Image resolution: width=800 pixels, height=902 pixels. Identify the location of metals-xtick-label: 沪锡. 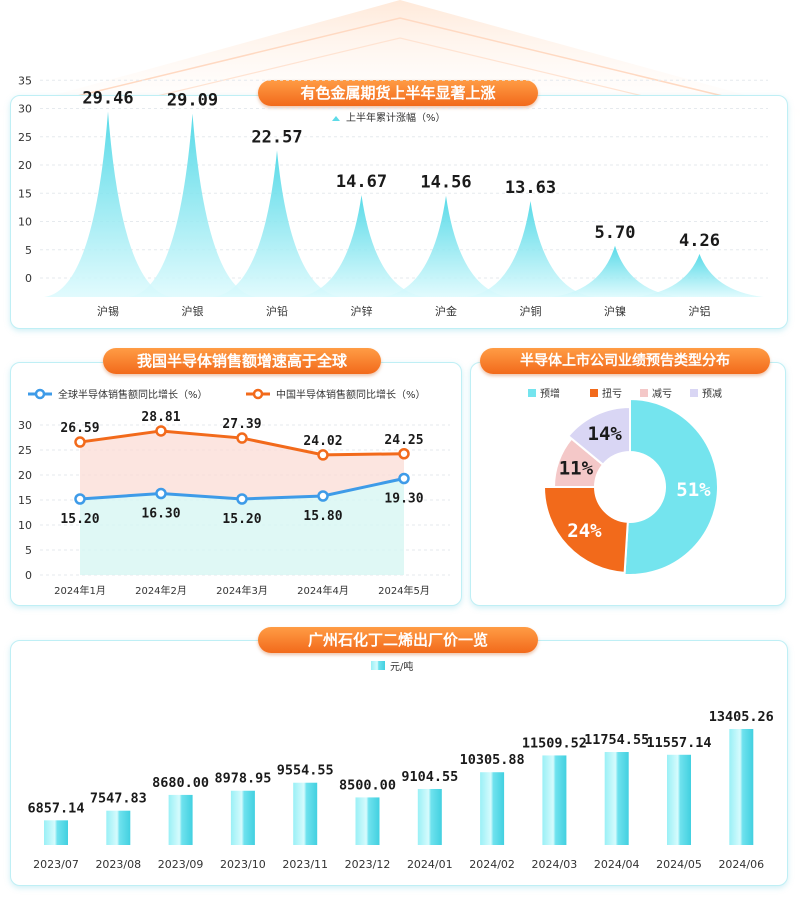
(108, 311).